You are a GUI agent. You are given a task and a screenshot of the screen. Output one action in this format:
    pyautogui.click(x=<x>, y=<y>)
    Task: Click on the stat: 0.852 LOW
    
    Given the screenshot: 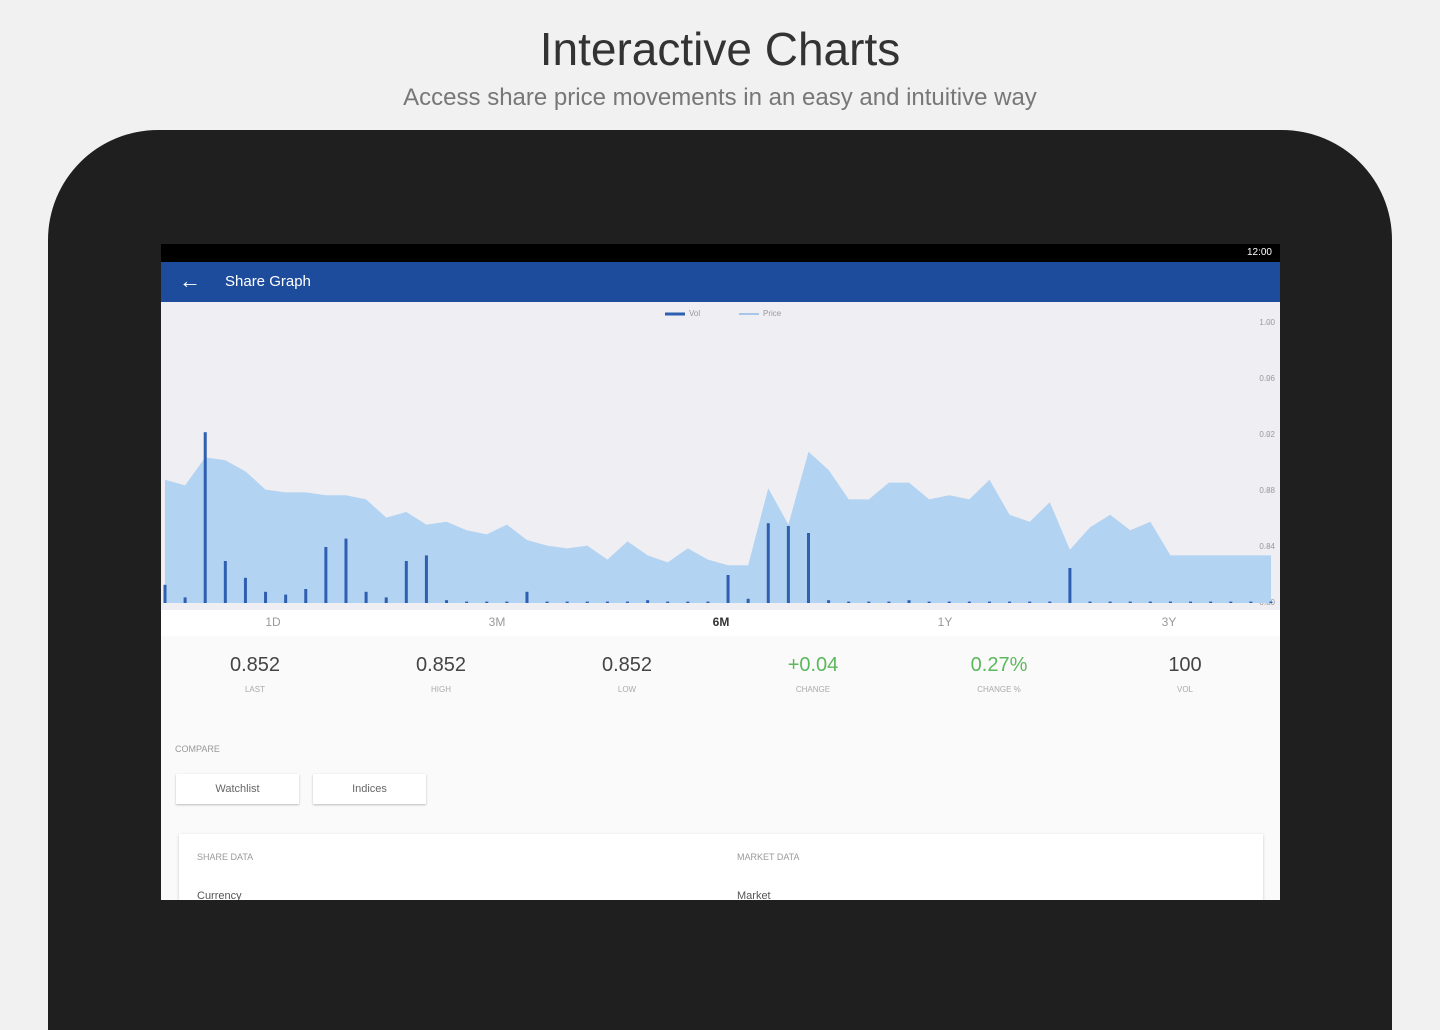 What is the action you would take?
    pyautogui.click(x=627, y=674)
    